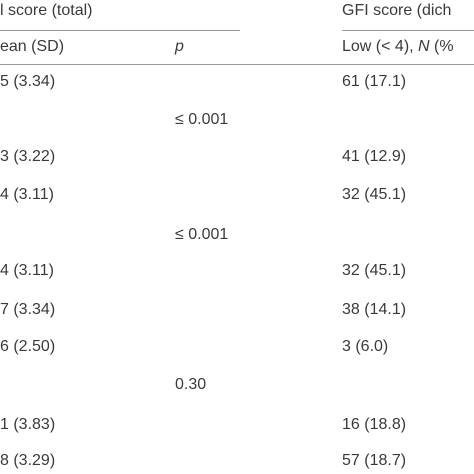  I want to click on header-rule-left, so click(120, 30).